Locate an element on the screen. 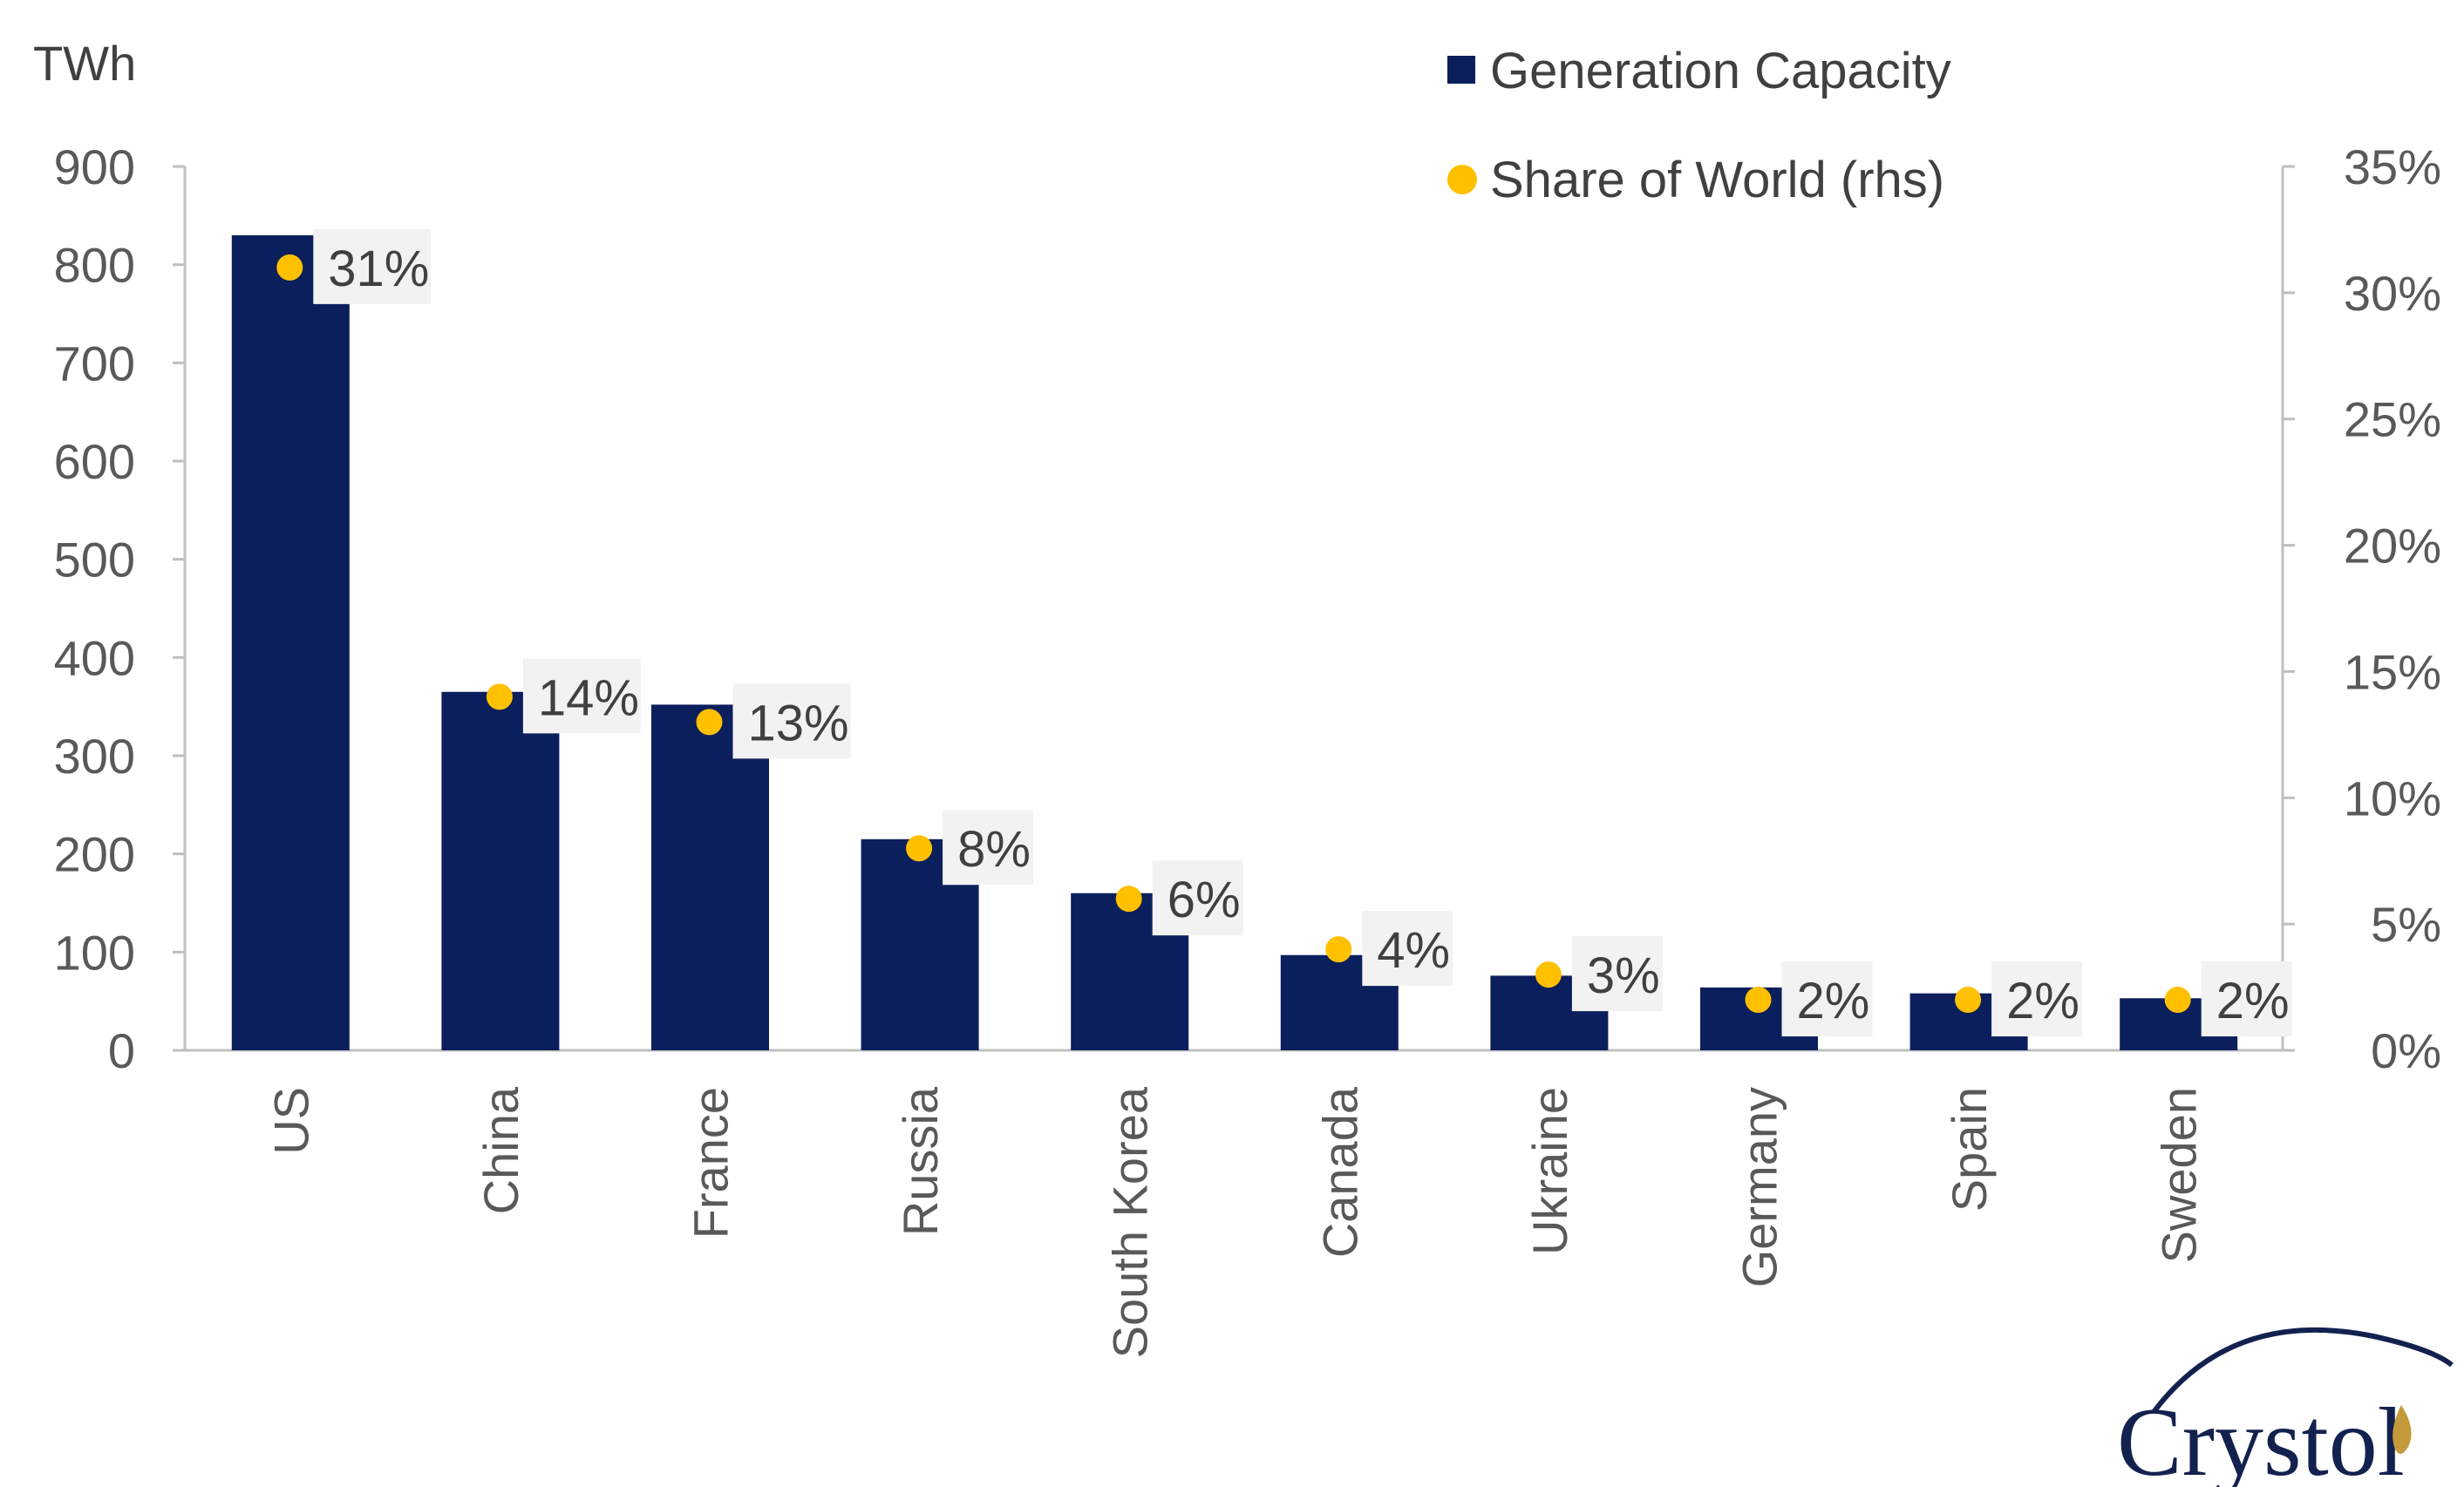 Image resolution: width=2464 pixels, height=1487 pixels. data-label: 31% is located at coordinates (378, 269).